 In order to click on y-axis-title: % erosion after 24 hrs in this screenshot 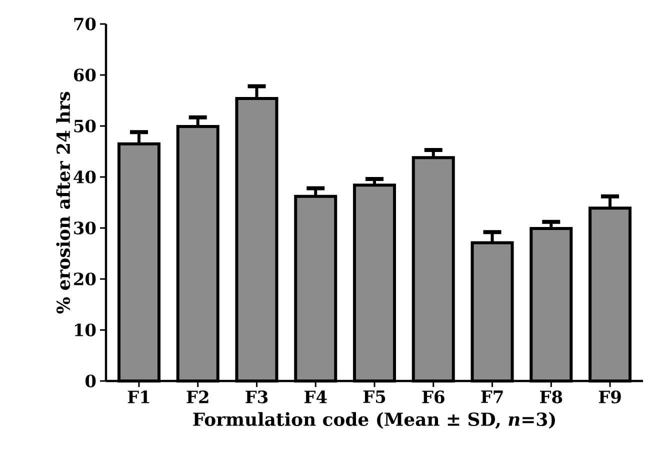, I will do `click(63, 203)`.